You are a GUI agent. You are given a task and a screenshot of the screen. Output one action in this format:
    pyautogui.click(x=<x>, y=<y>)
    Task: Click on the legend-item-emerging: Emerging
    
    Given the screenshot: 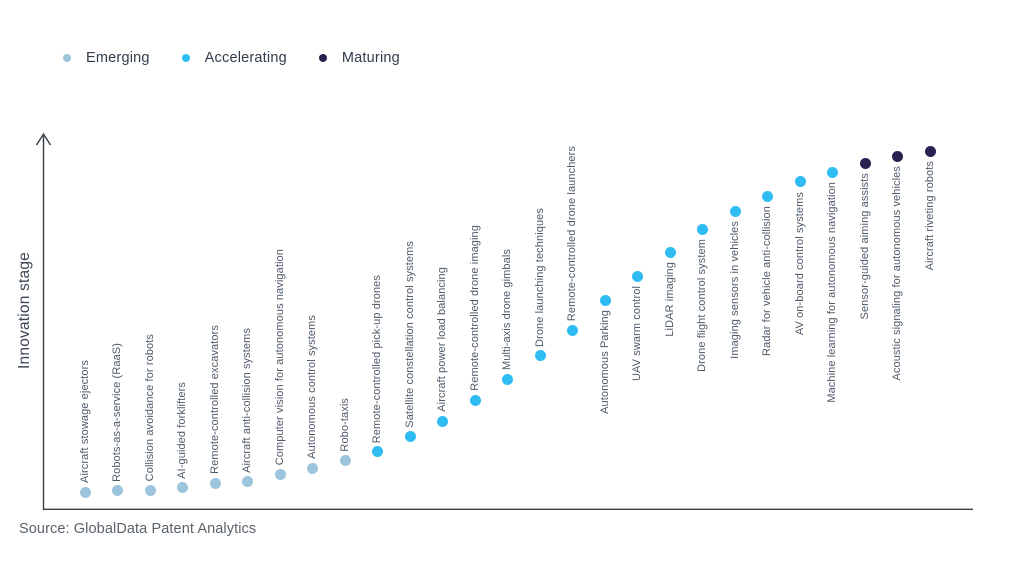 What is the action you would take?
    pyautogui.click(x=106, y=58)
    